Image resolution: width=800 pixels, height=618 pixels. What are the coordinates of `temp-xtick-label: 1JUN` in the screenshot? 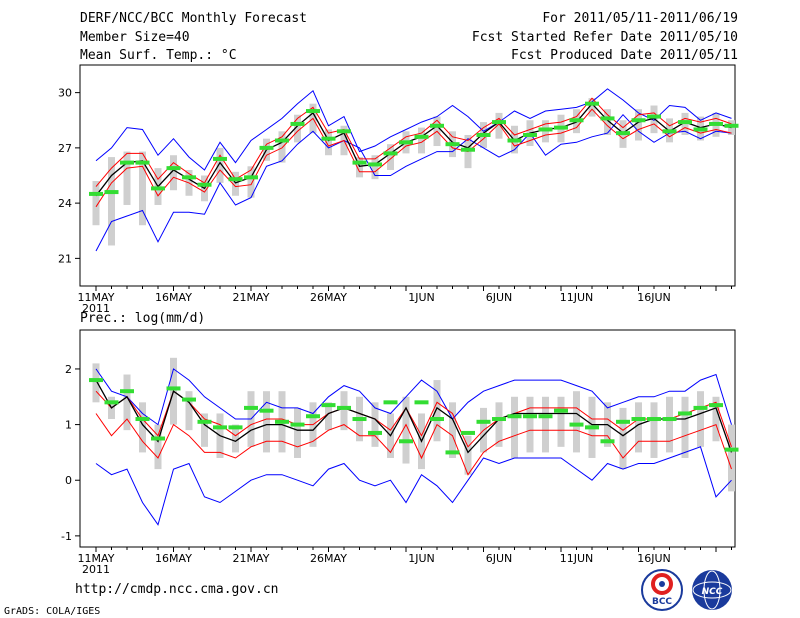 It's located at (421, 297).